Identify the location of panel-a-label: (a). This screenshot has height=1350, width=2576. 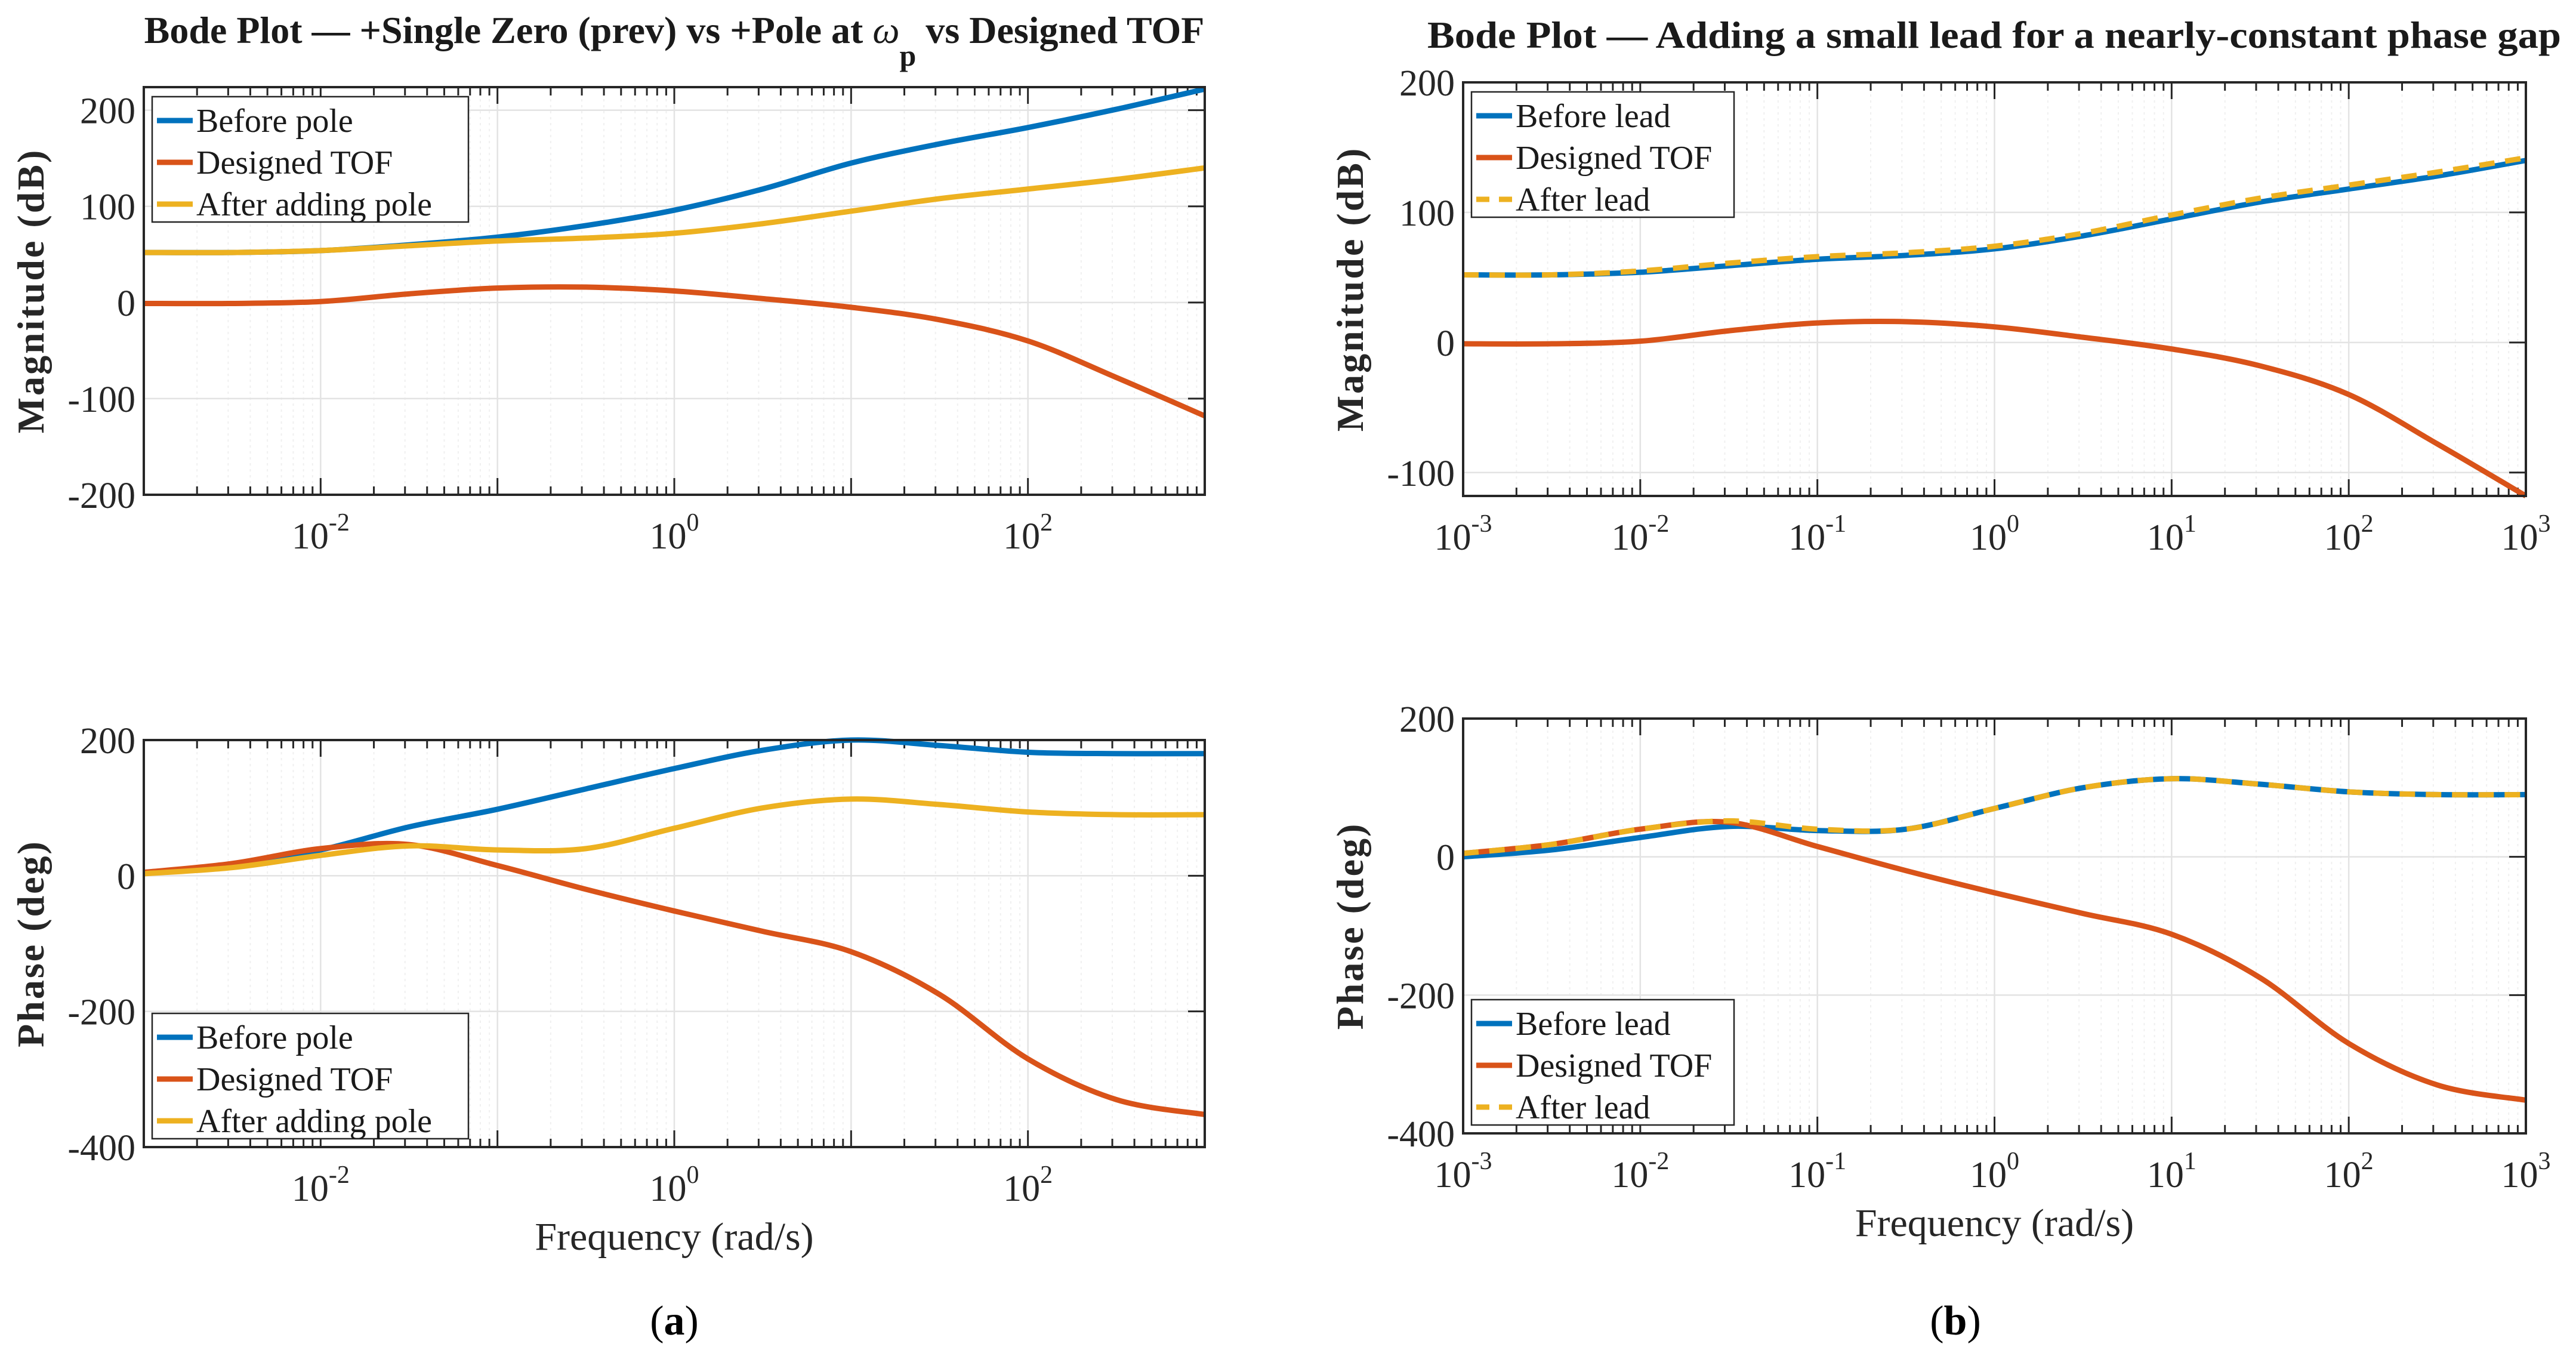
(674, 1321).